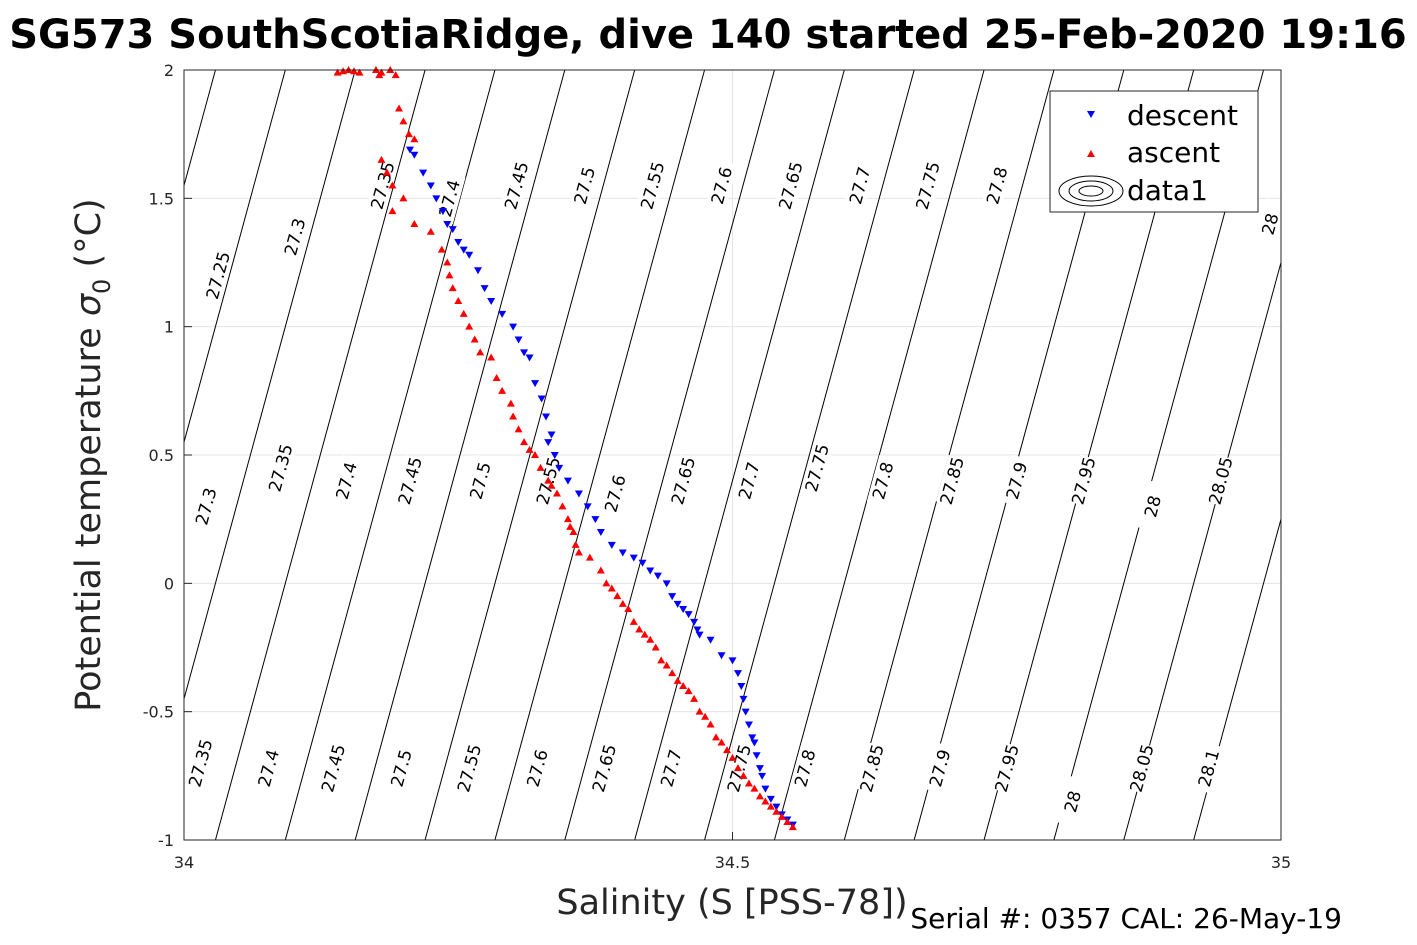 The image size is (1417, 945). Describe the element at coordinates (585, 186) in the screenshot. I see `isopycnal-label: 27.5` at that location.